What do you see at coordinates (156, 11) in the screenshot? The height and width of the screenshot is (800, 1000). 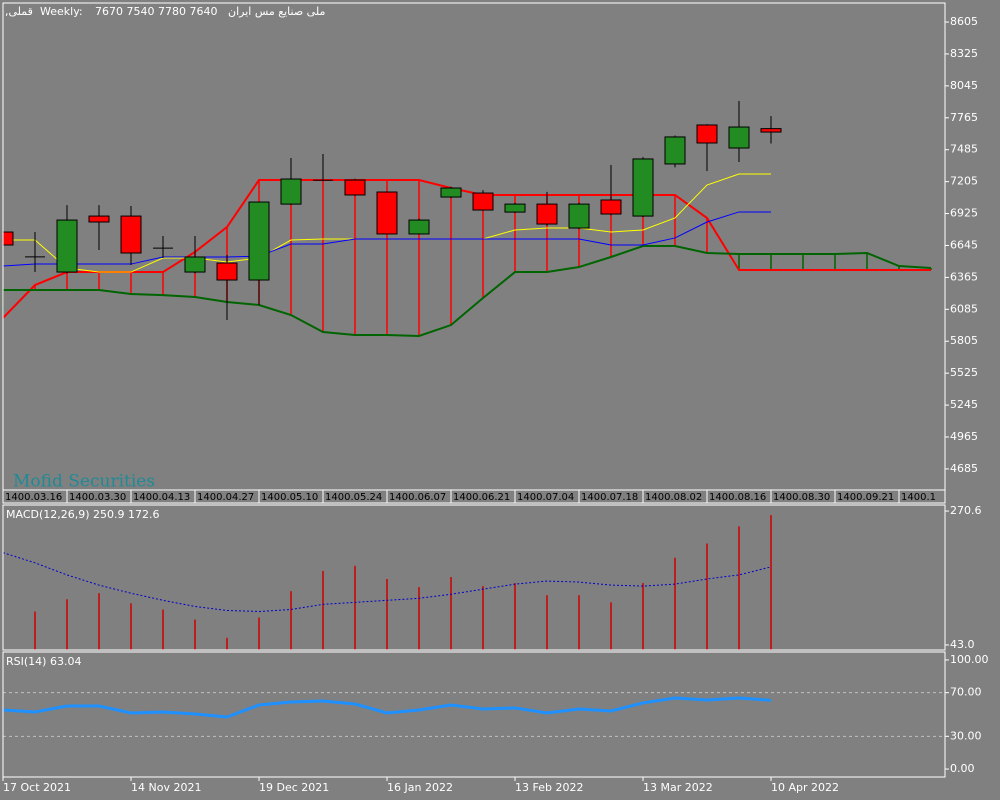 I see `chart-title: 7670 7540 7780 7640` at bounding box center [156, 11].